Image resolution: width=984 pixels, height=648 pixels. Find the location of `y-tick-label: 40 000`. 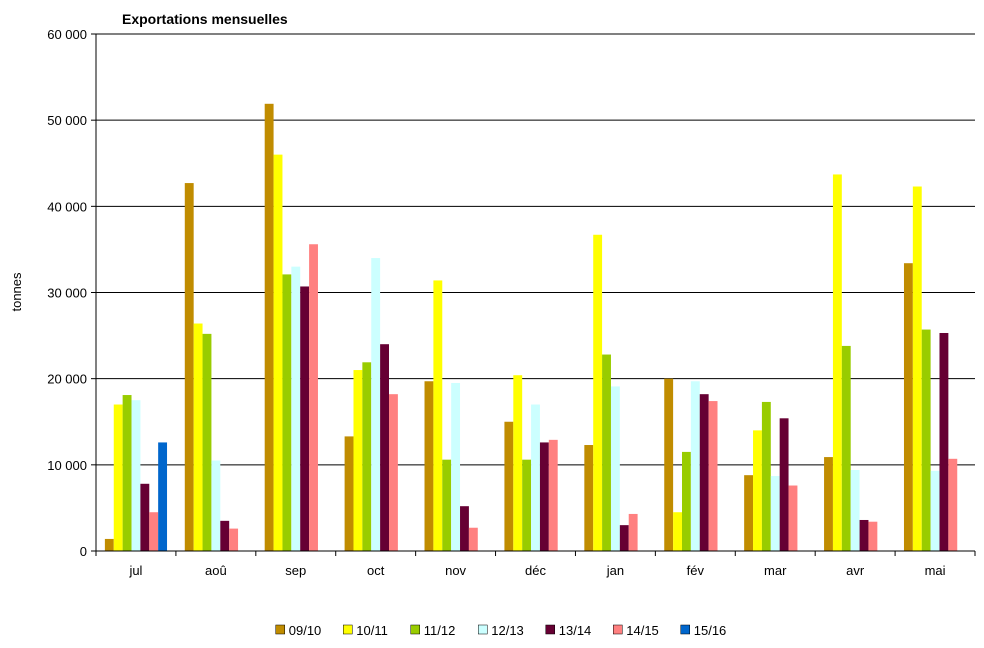

y-tick-label: 40 000 is located at coordinates (67, 206).